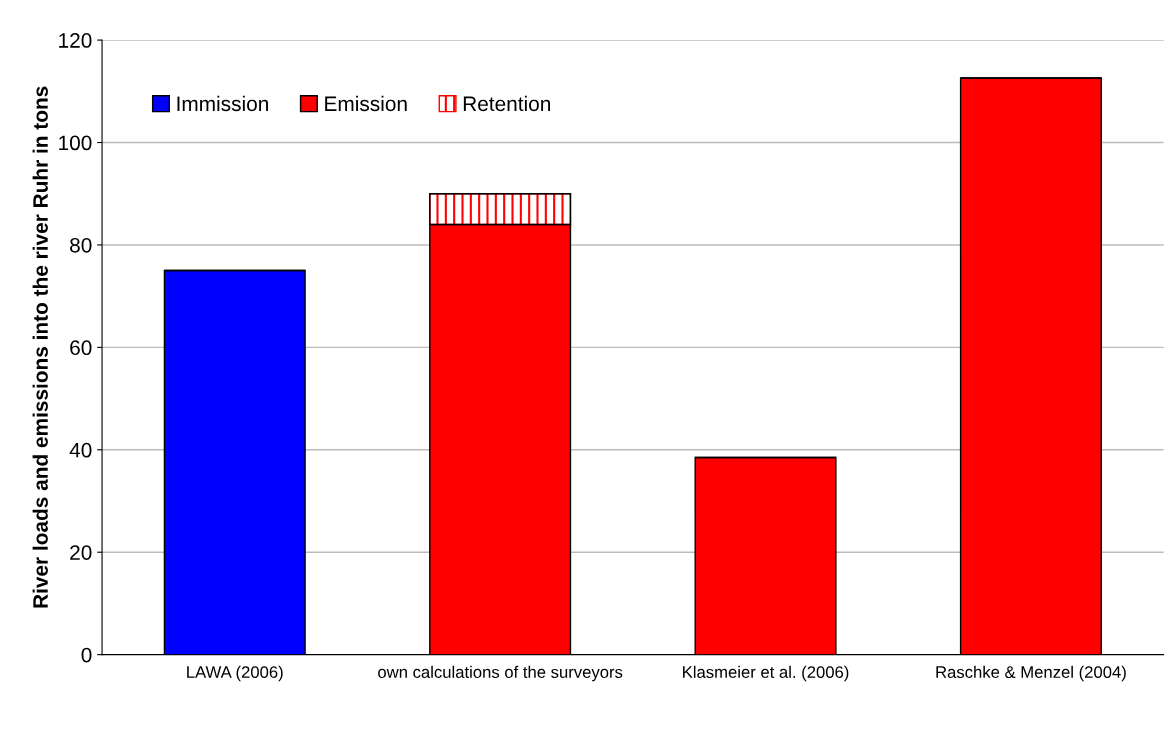  What do you see at coordinates (86, 655) in the screenshot?
I see `y-tick-label: 0` at bounding box center [86, 655].